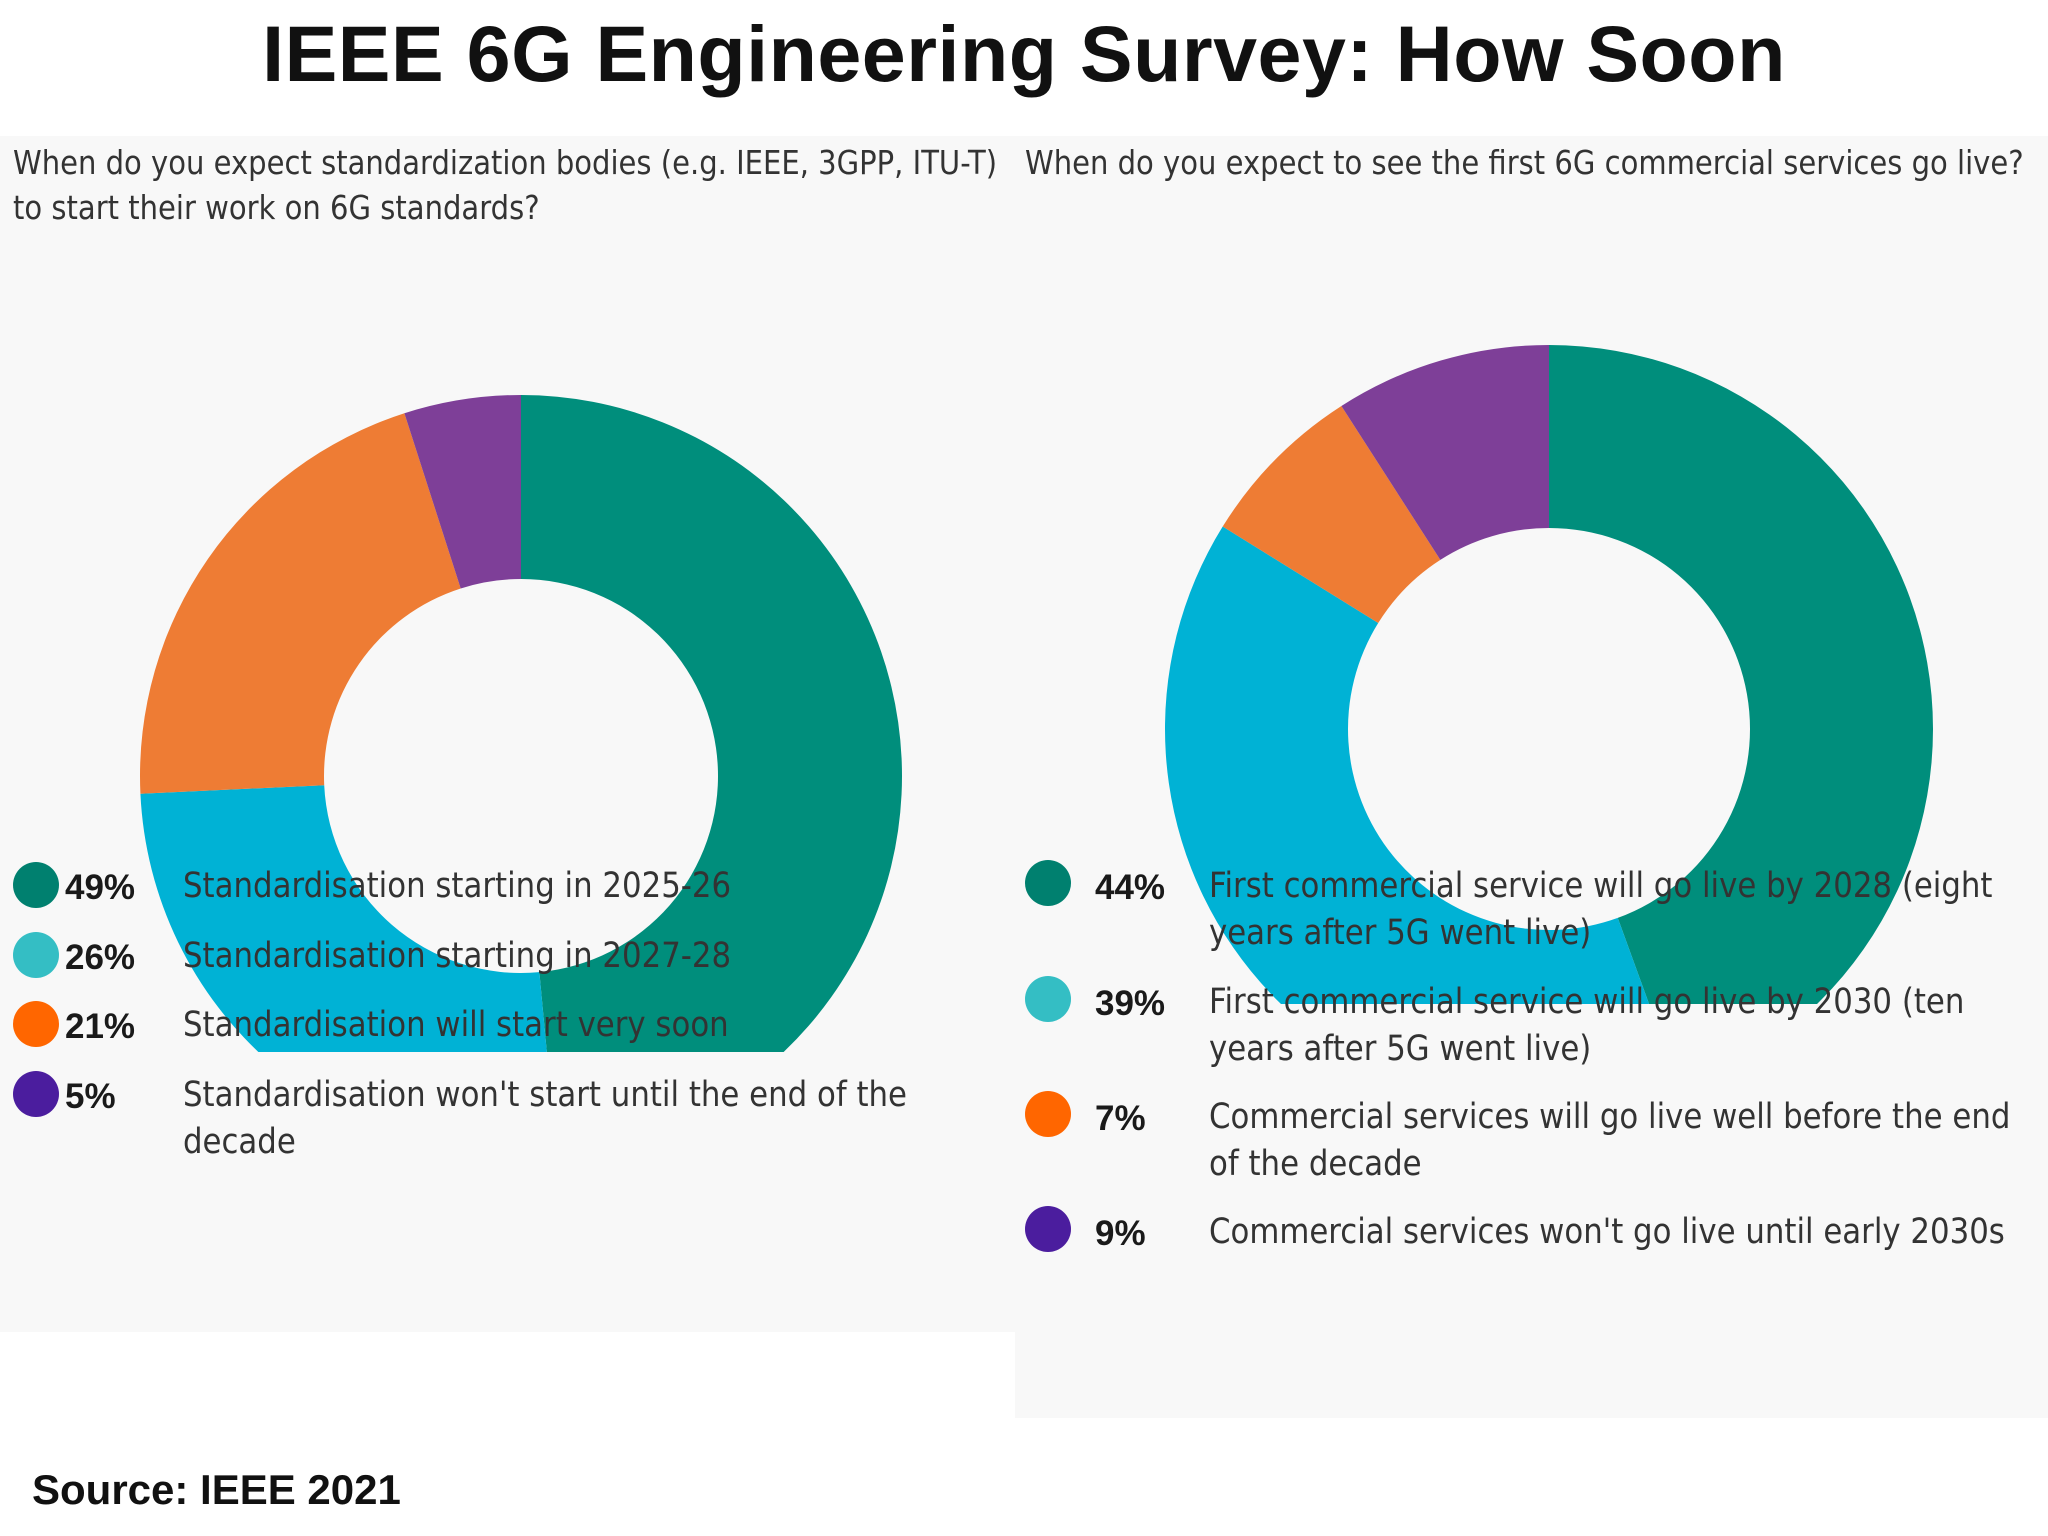 The image size is (2048, 1536). What do you see at coordinates (1024, 53) in the screenshot?
I see `page-title: IEEE 6G Engineering Survey: How Soon` at bounding box center [1024, 53].